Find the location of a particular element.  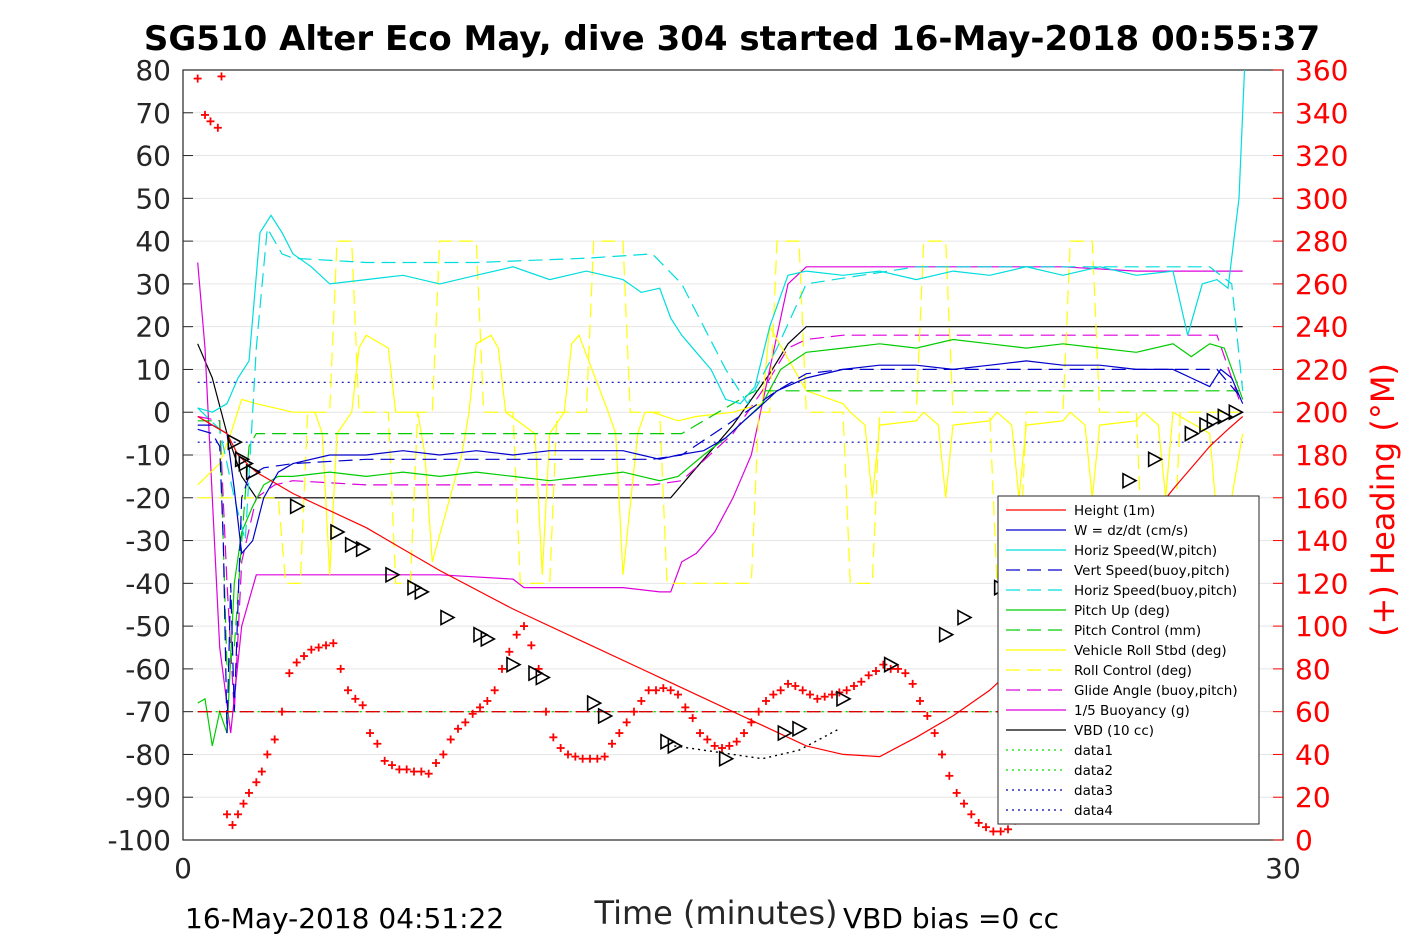

legend-label: Pitch Up (deg) is located at coordinates (1122, 611).